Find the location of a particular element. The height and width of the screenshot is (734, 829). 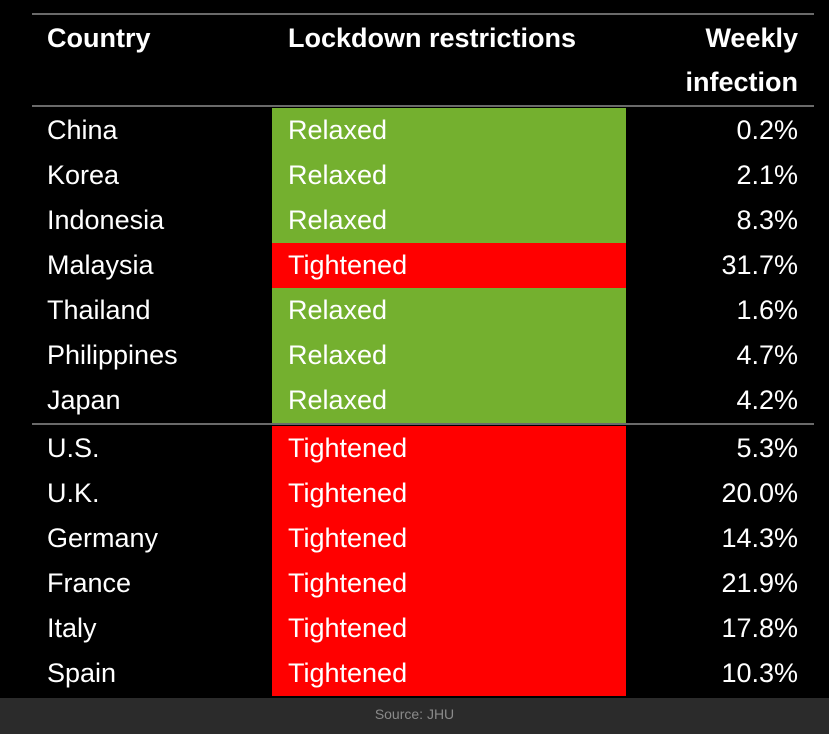

country: Indonesia is located at coordinates (106, 220).